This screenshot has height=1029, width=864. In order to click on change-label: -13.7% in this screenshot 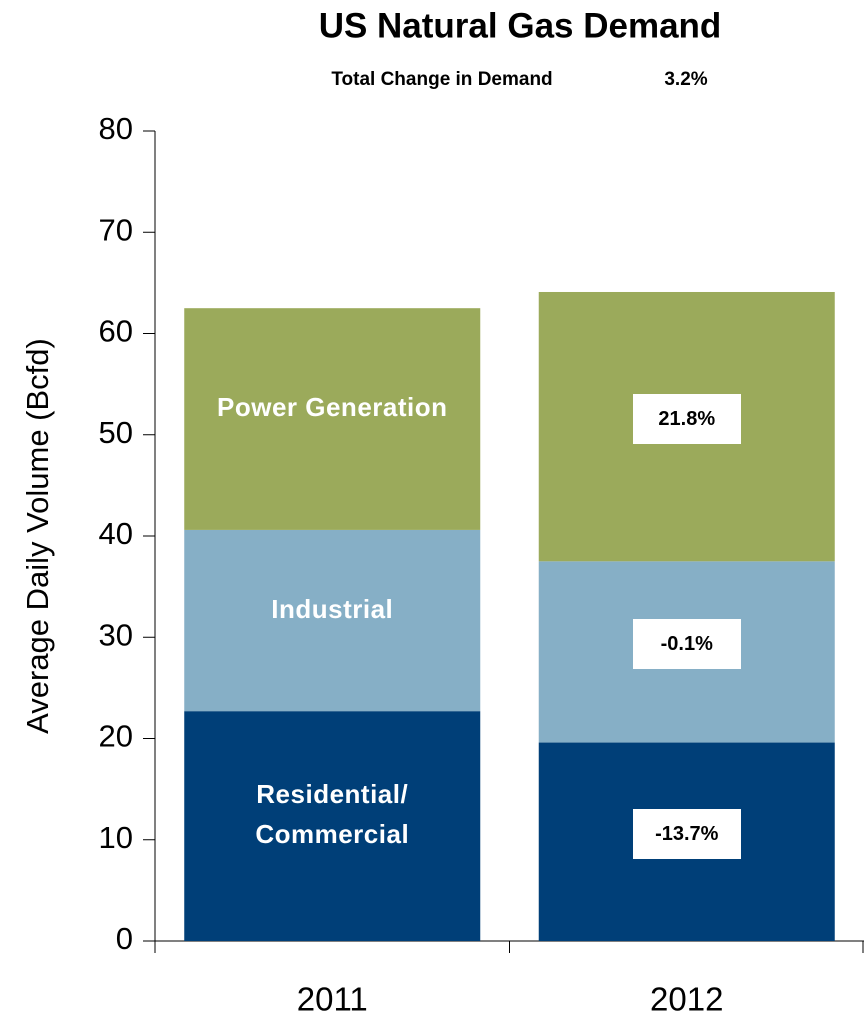, I will do `click(686, 833)`.